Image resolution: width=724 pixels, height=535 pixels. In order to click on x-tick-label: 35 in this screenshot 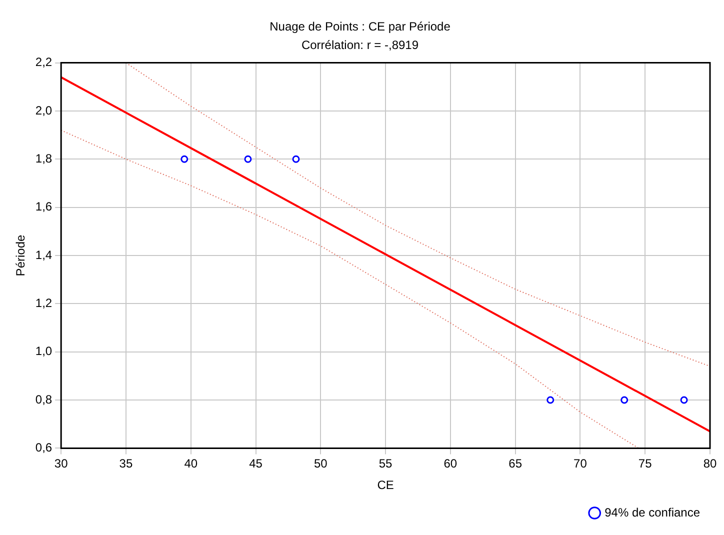, I will do `click(126, 463)`.